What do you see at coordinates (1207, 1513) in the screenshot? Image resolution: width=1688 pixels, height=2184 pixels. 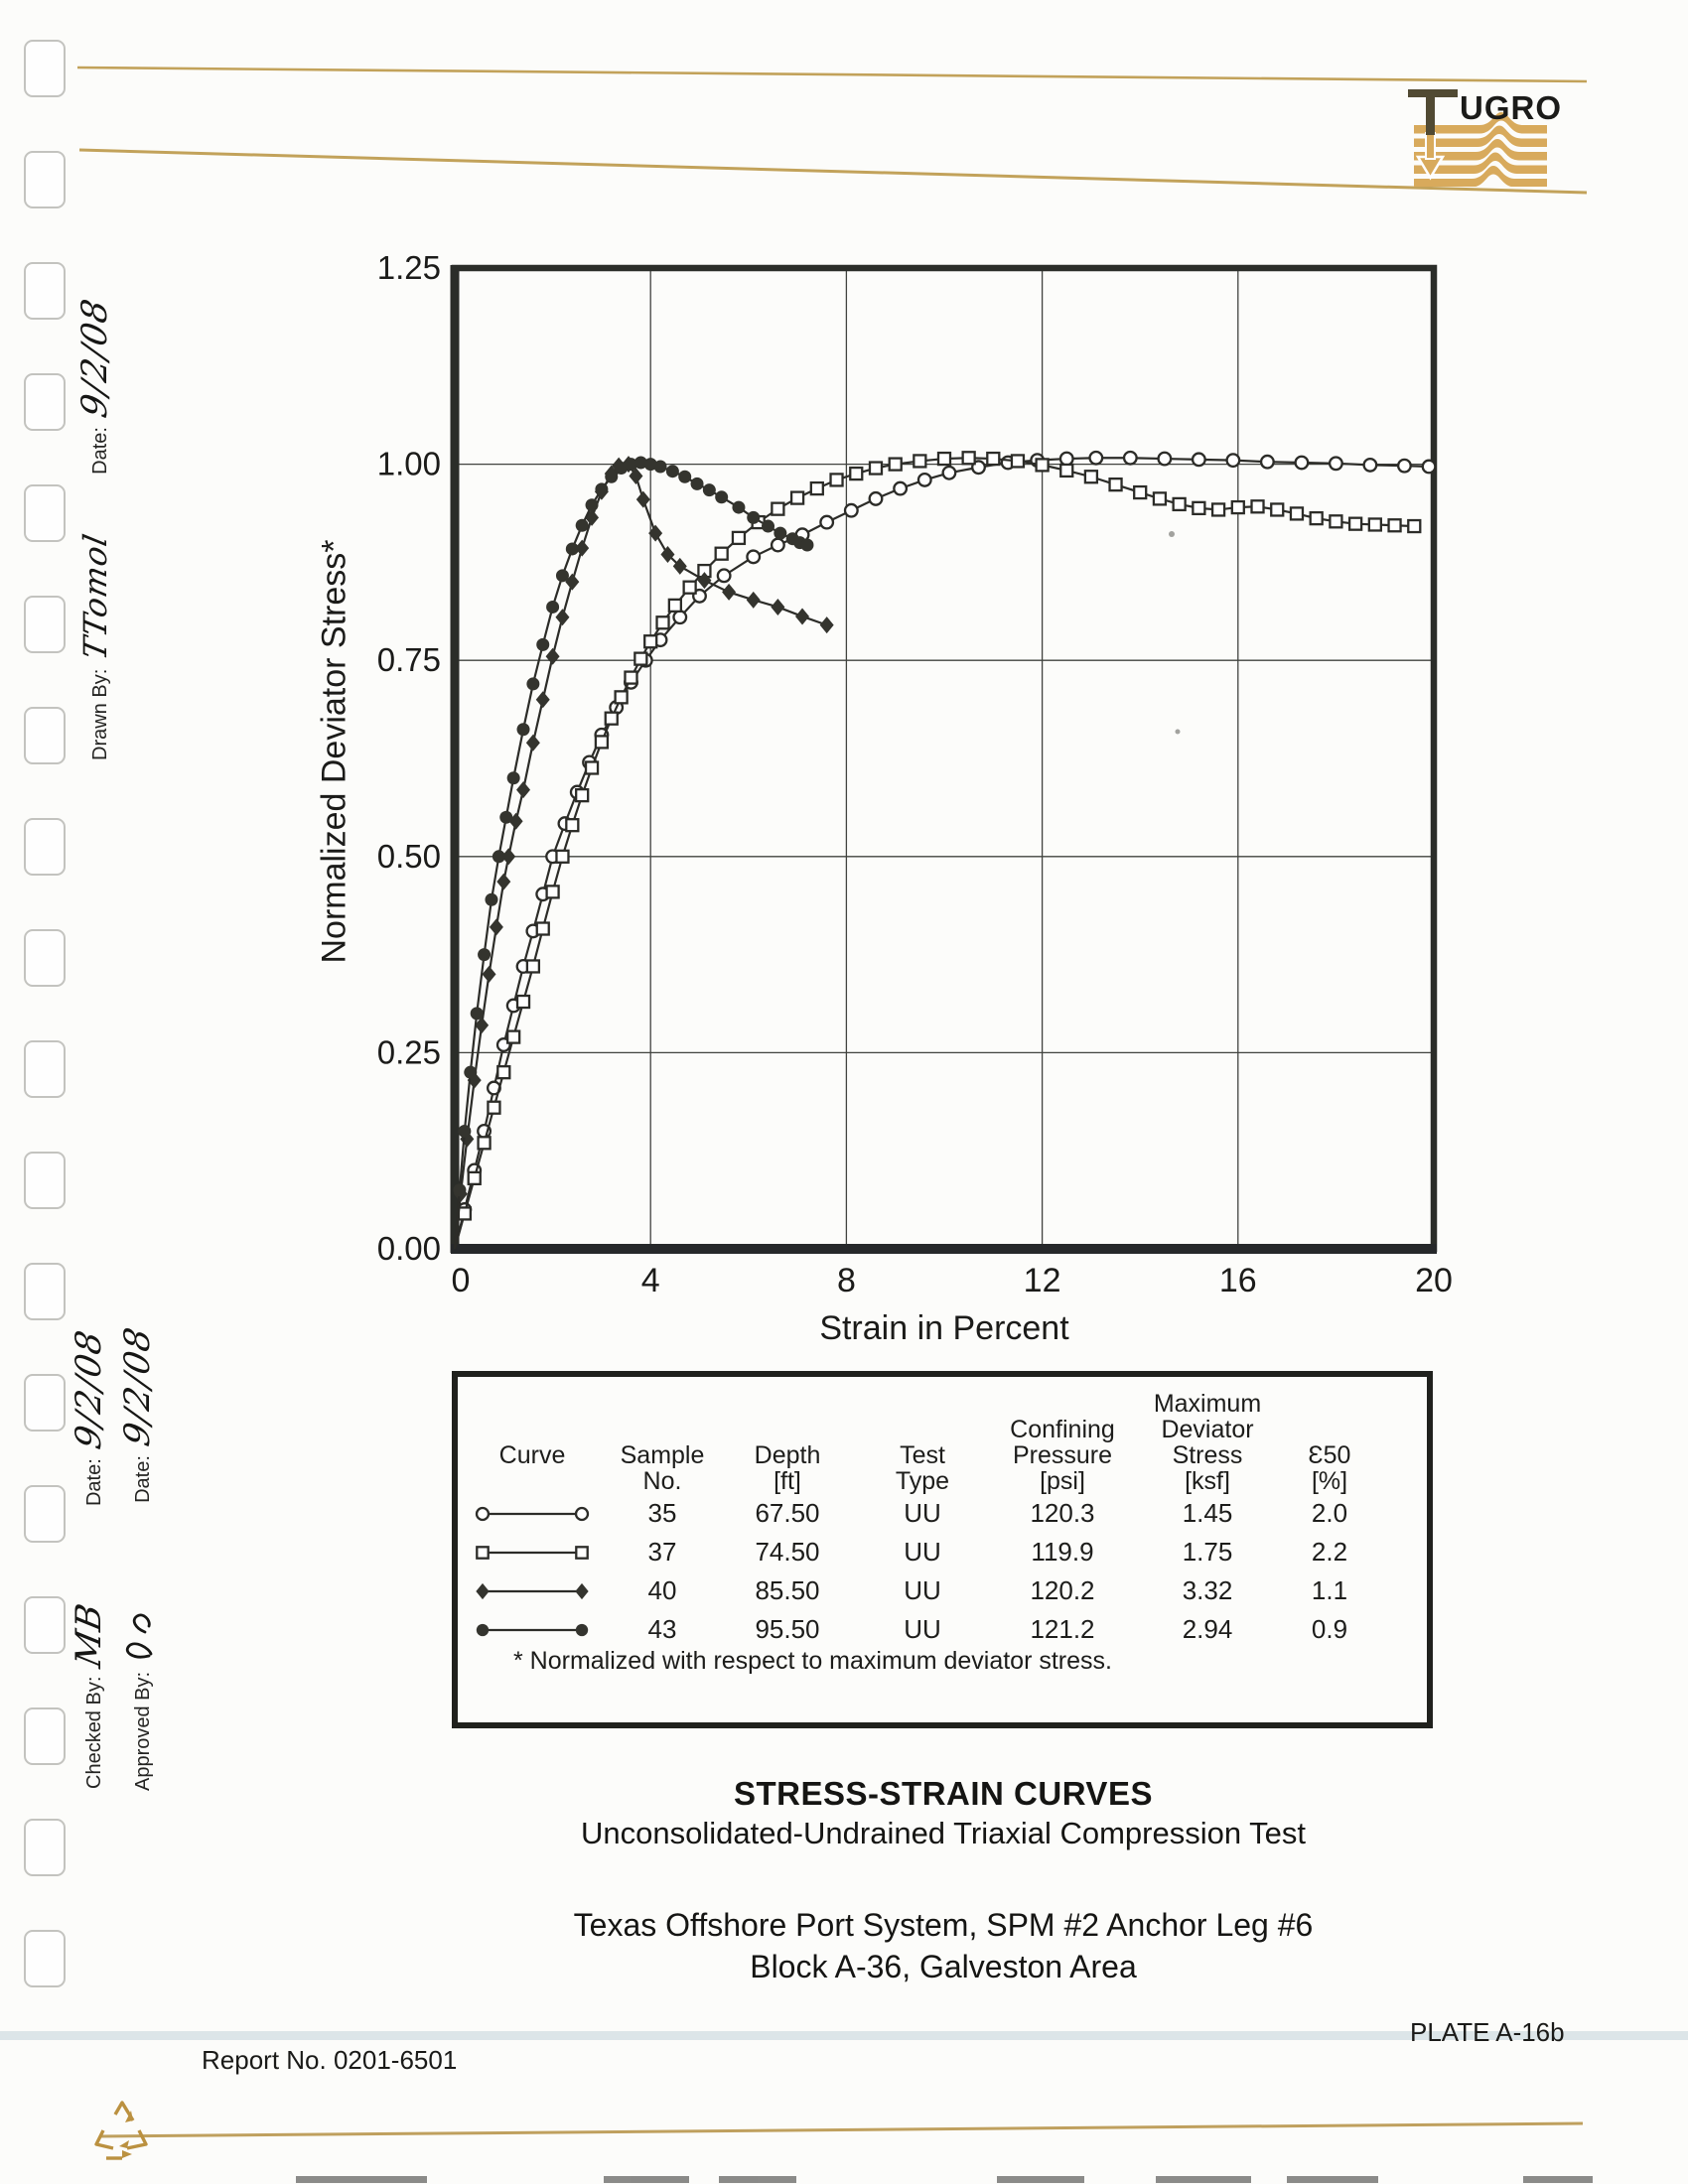 I see `table-cell: 1.45` at bounding box center [1207, 1513].